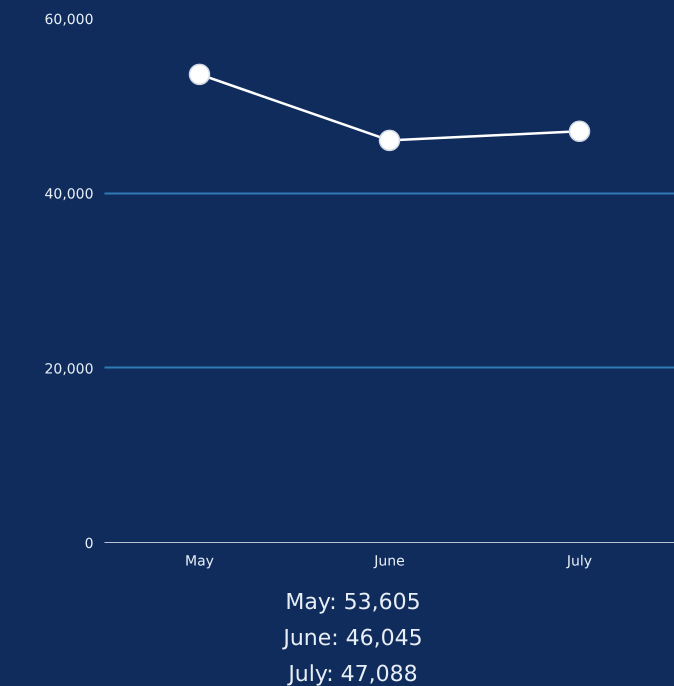  I want to click on text: July: 47,088, so click(352, 673).